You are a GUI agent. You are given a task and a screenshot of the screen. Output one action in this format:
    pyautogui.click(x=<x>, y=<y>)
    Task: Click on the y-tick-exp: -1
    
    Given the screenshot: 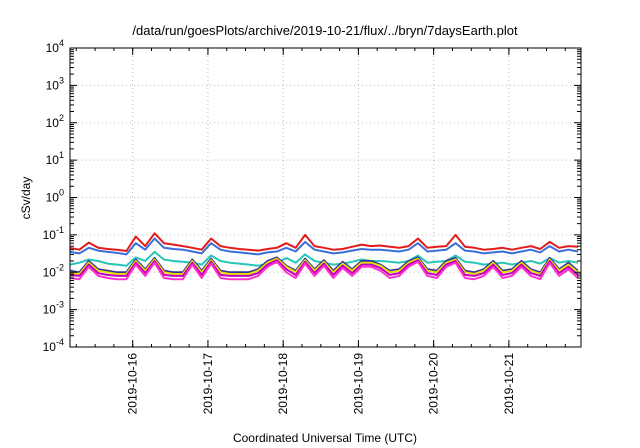 What is the action you would take?
    pyautogui.click(x=60, y=230)
    